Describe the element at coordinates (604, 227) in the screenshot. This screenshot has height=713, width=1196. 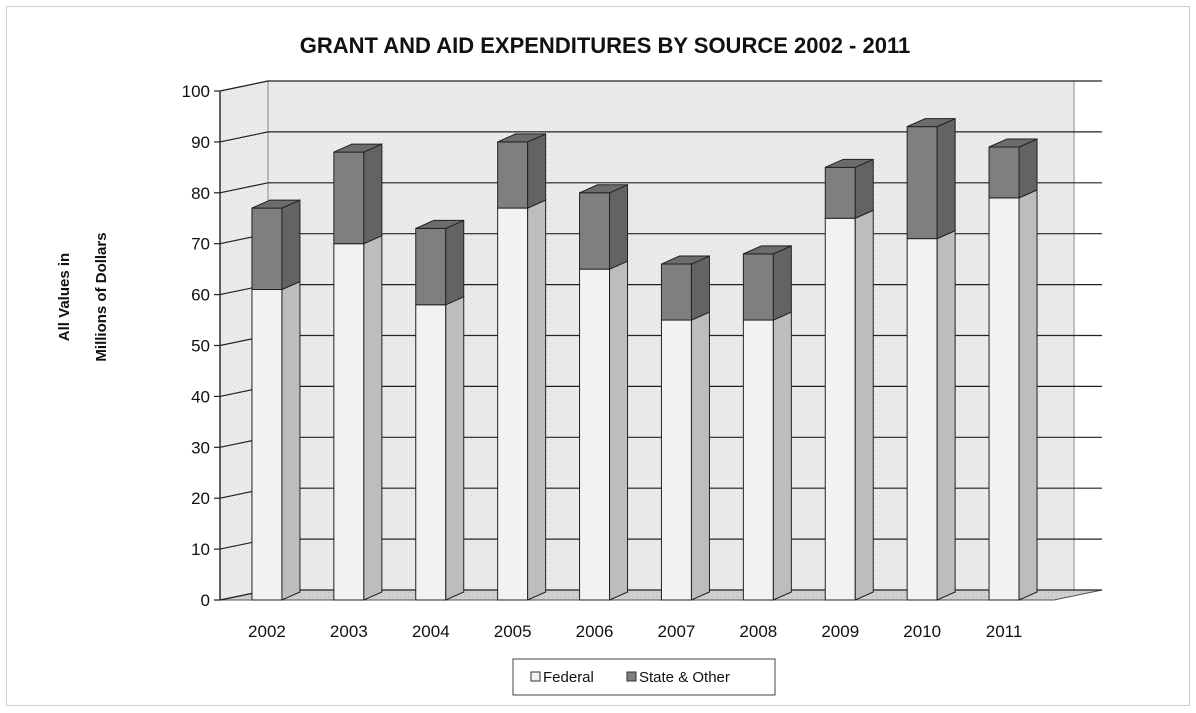
I see `bar-2006-state-other` at that location.